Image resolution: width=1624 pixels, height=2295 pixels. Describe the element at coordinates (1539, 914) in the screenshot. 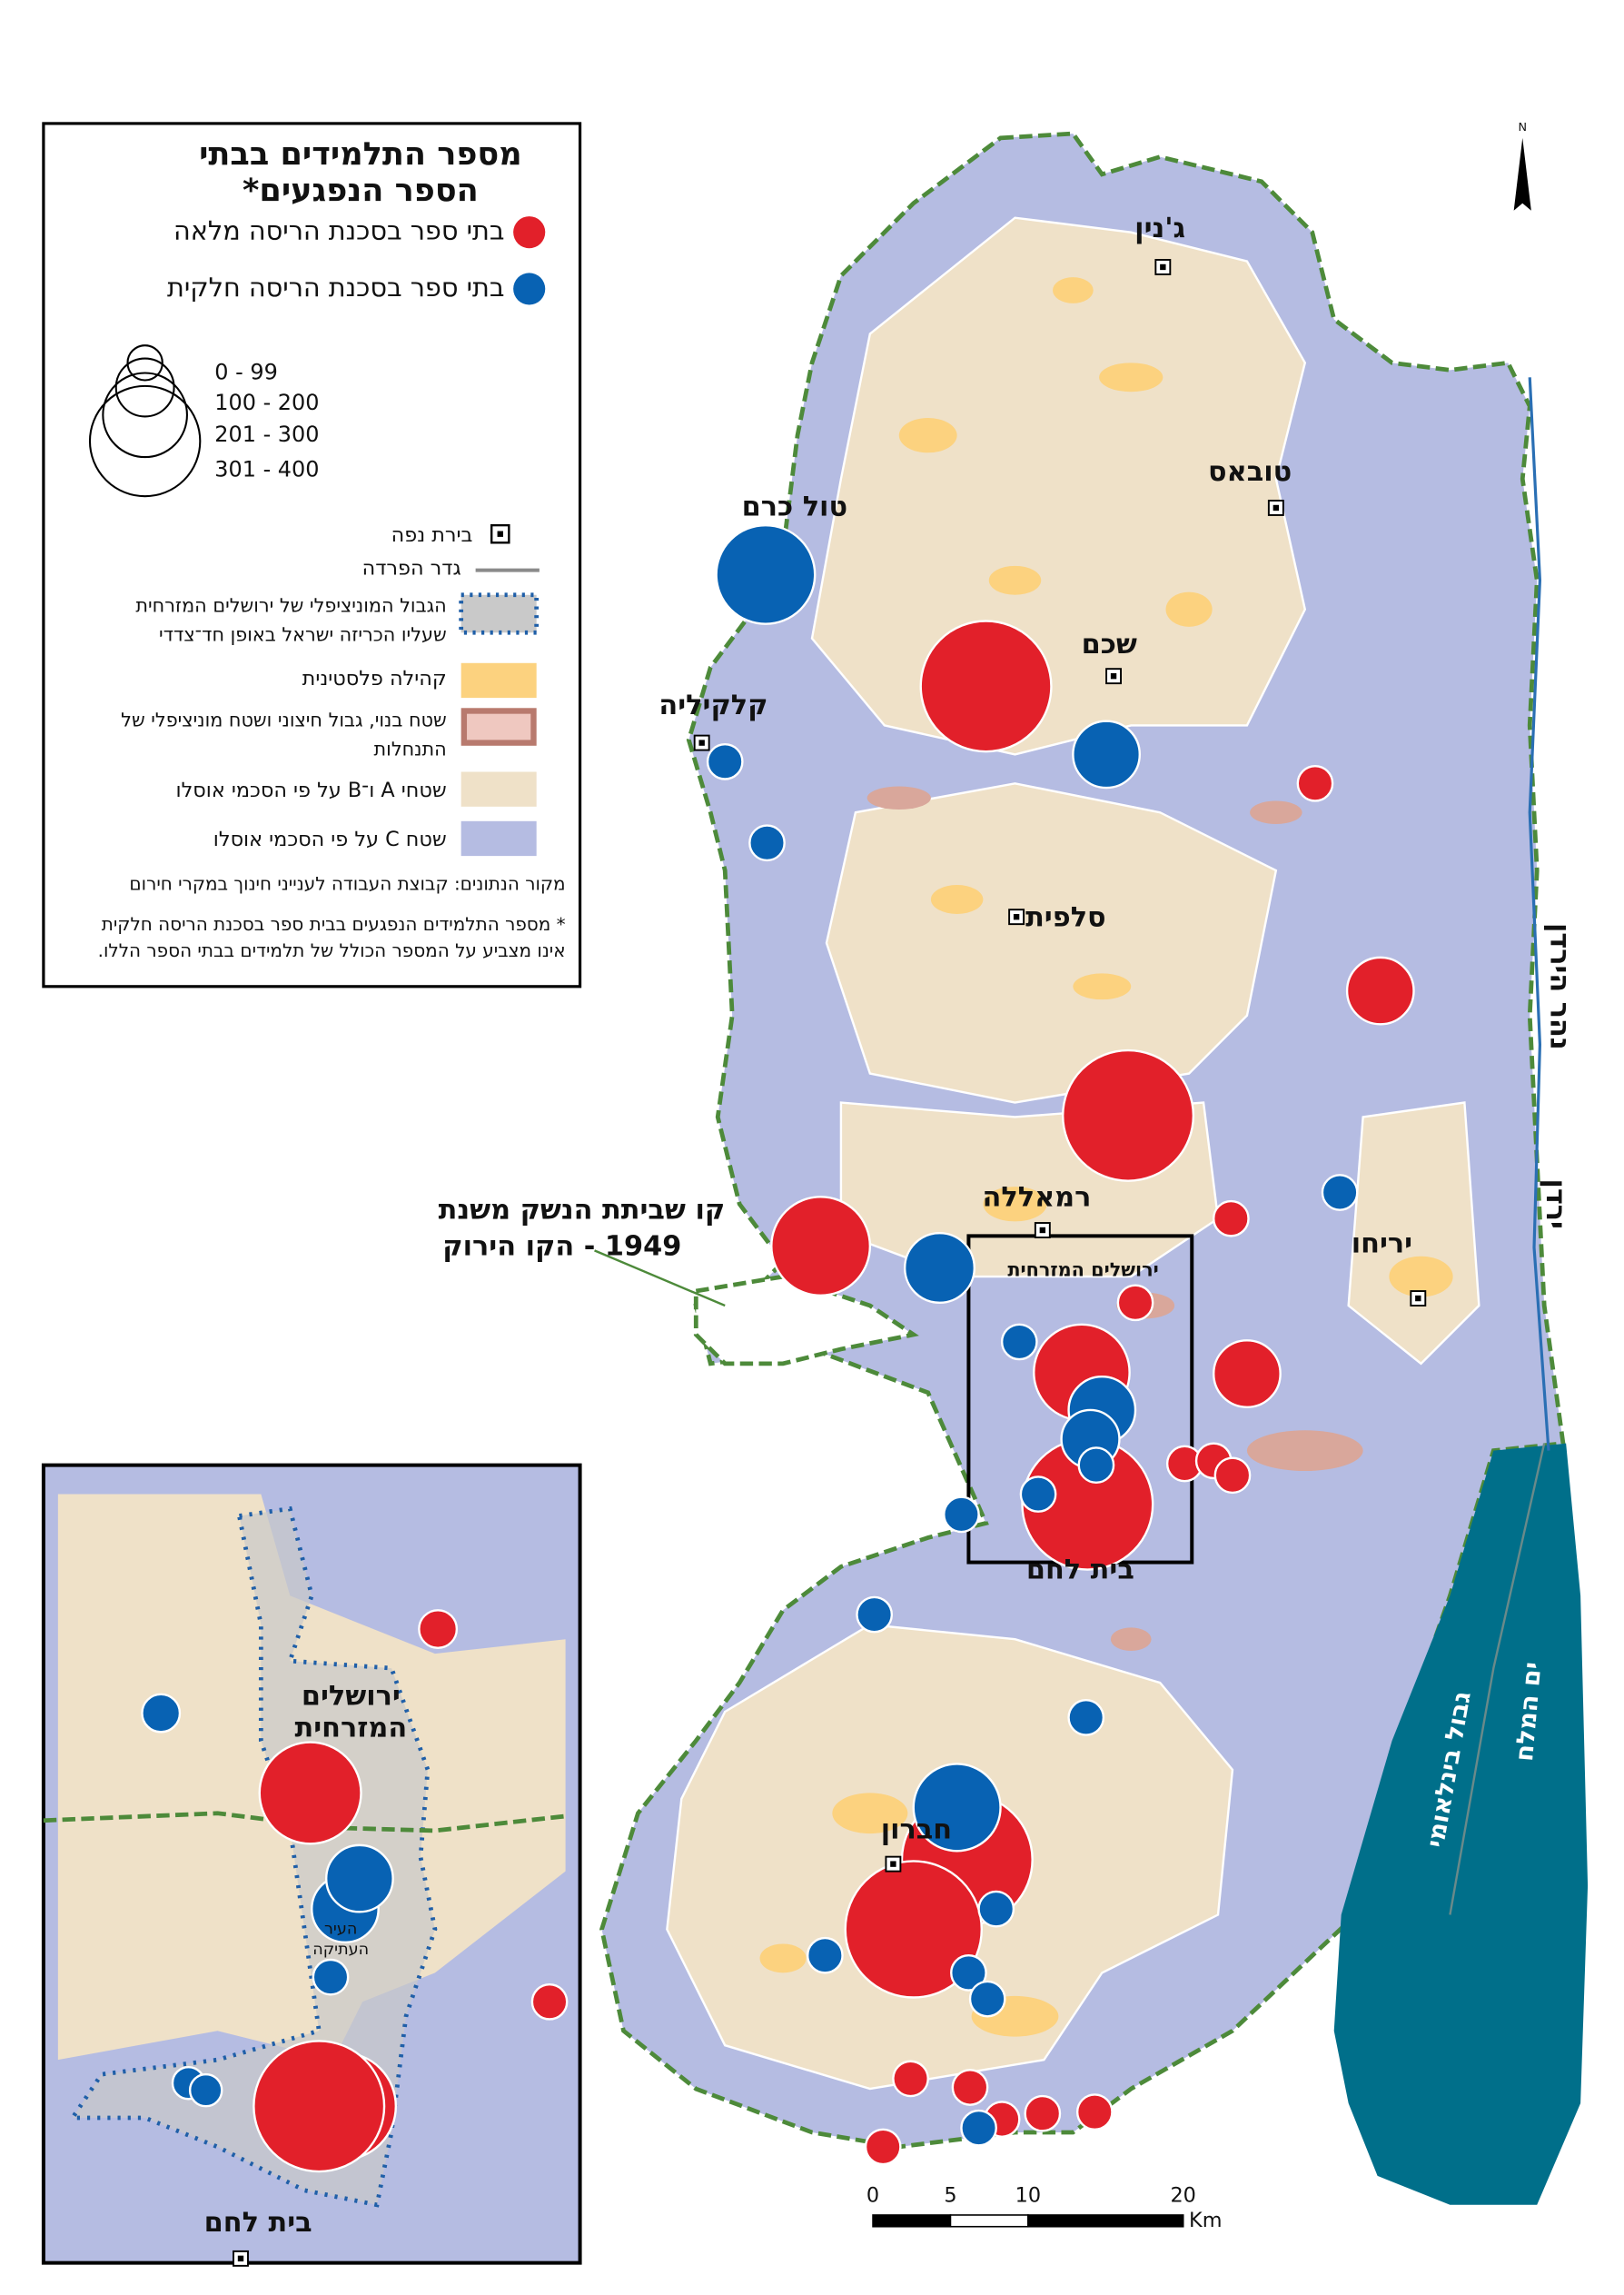

I see `jordan-river` at that location.